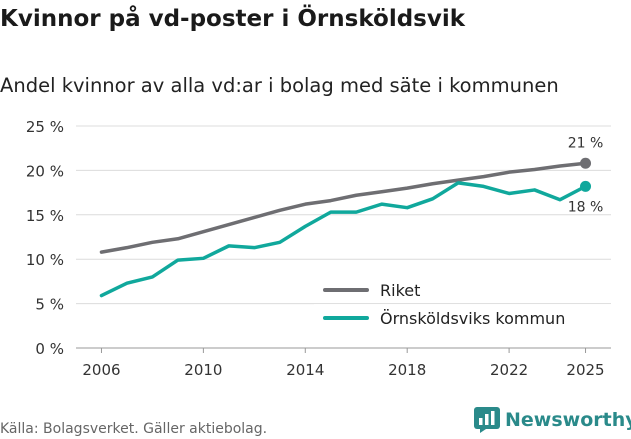  What do you see at coordinates (463, 303) in the screenshot?
I see `legend: Riket Örnsköldsviks kommun` at bounding box center [463, 303].